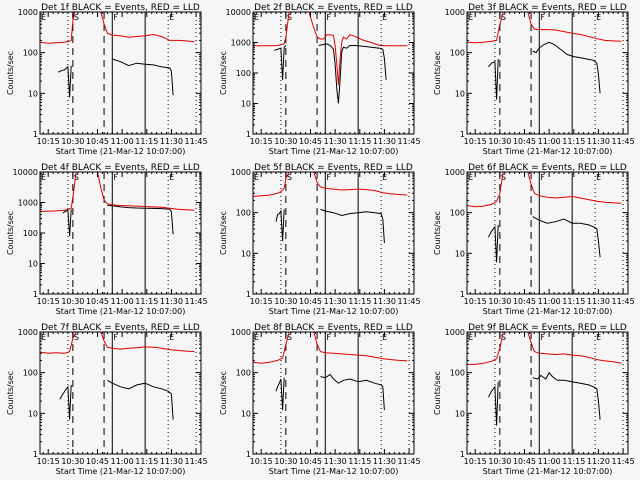  Describe the element at coordinates (547, 168) in the screenshot. I see `panel-title: Det 6f BLACK = Events, RED = LLD` at that location.